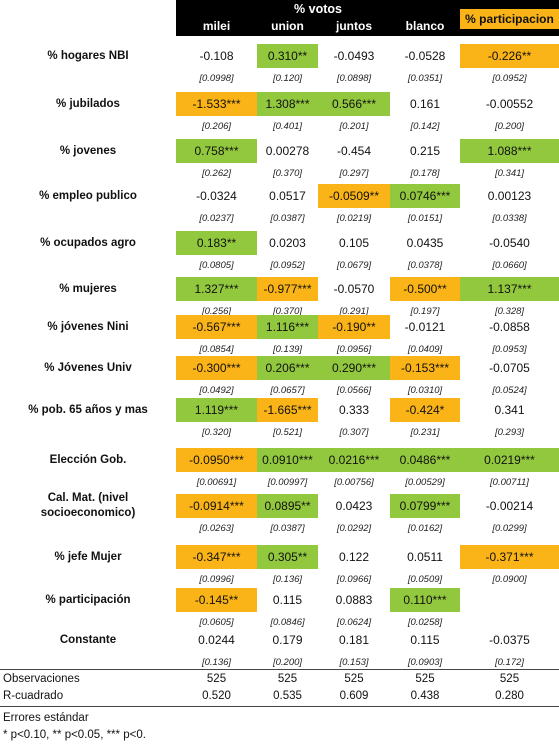 The height and width of the screenshot is (750, 559). What do you see at coordinates (425, 662) in the screenshot?
I see `standard-error-cell: [0.0903]` at bounding box center [425, 662].